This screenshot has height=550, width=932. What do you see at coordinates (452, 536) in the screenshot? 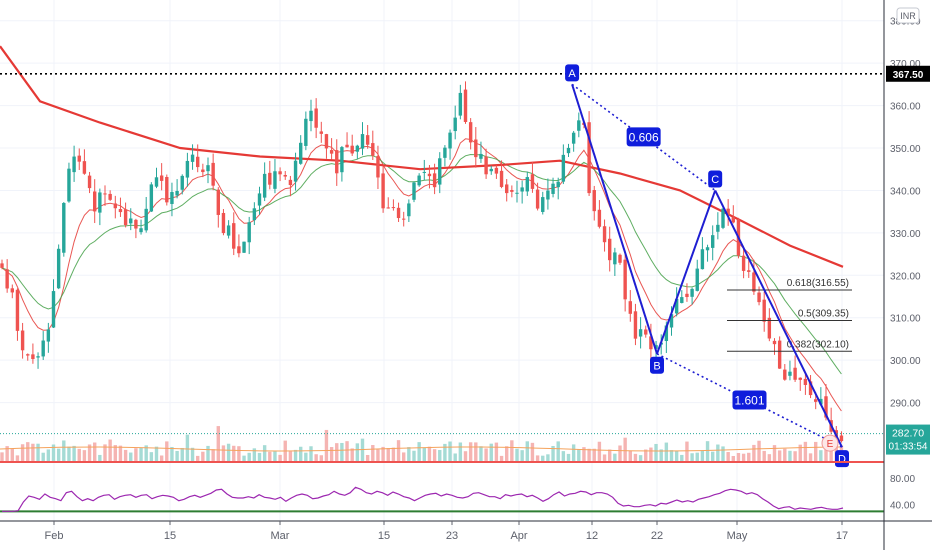
I see `time-tick-label: 23` at bounding box center [452, 536].